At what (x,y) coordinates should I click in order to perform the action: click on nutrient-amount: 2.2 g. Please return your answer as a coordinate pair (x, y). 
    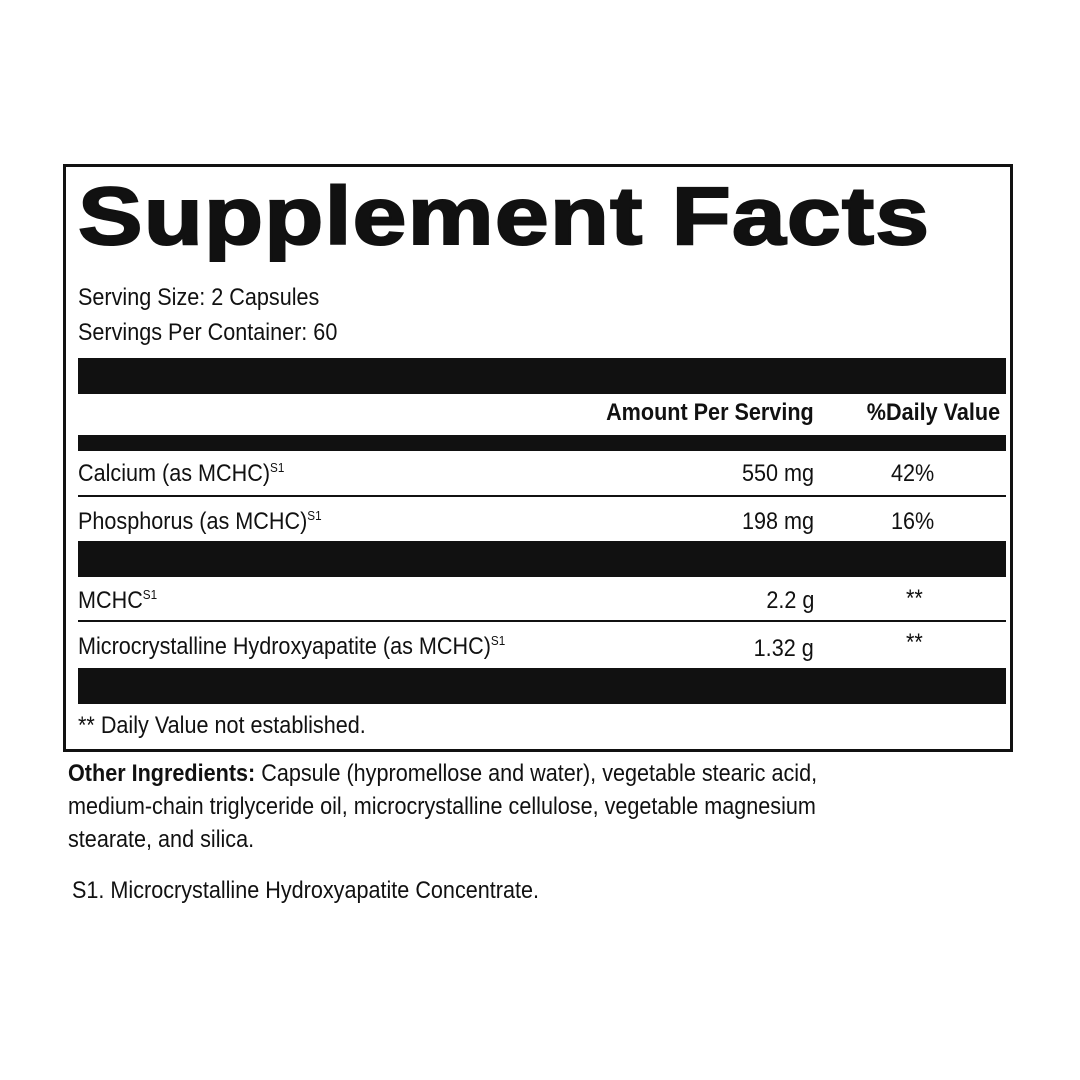
    Looking at the image, I should click on (789, 600).